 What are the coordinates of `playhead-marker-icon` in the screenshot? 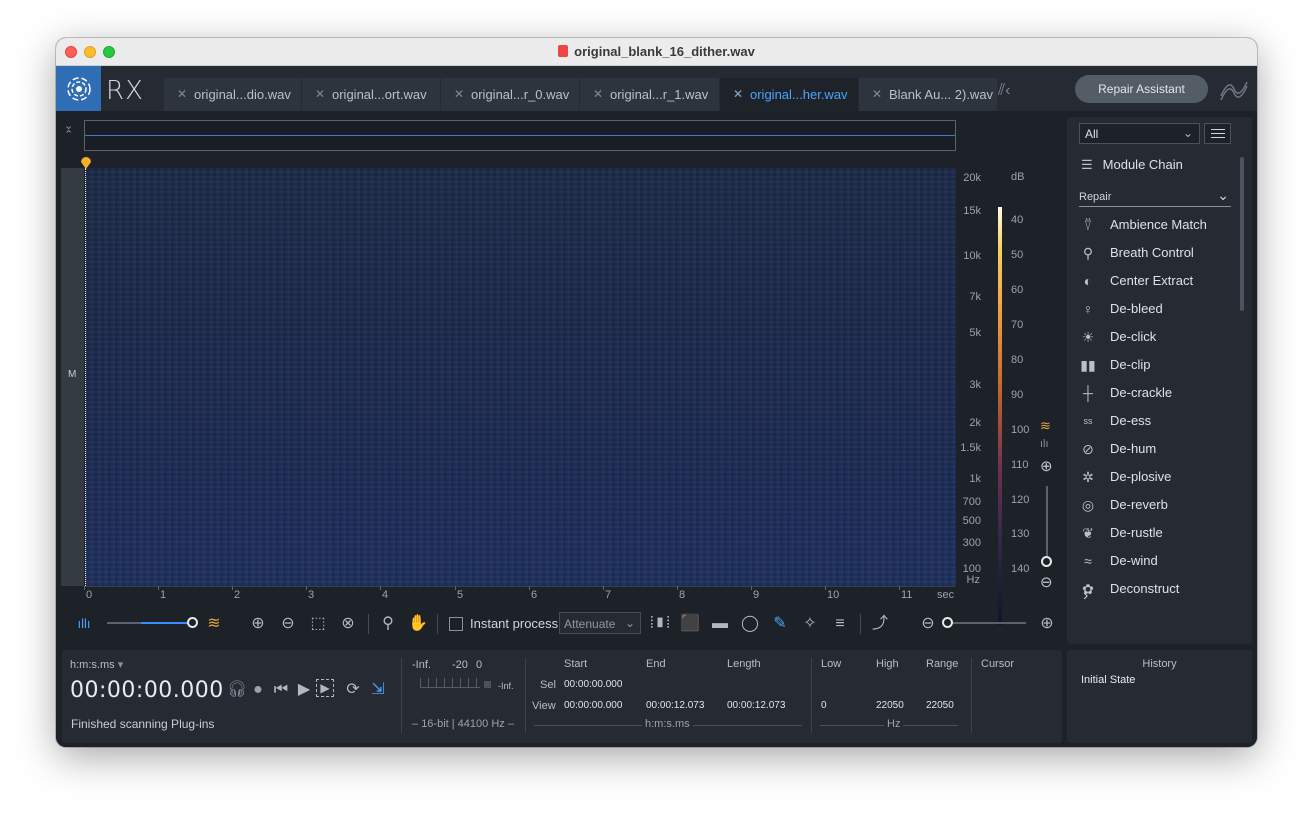 It's located at (86, 163).